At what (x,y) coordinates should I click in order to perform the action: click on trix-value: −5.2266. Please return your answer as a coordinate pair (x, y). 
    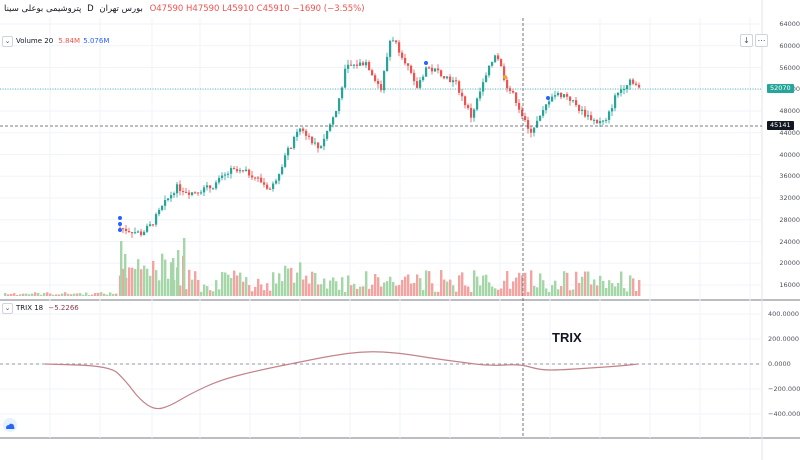
    Looking at the image, I should click on (63, 308).